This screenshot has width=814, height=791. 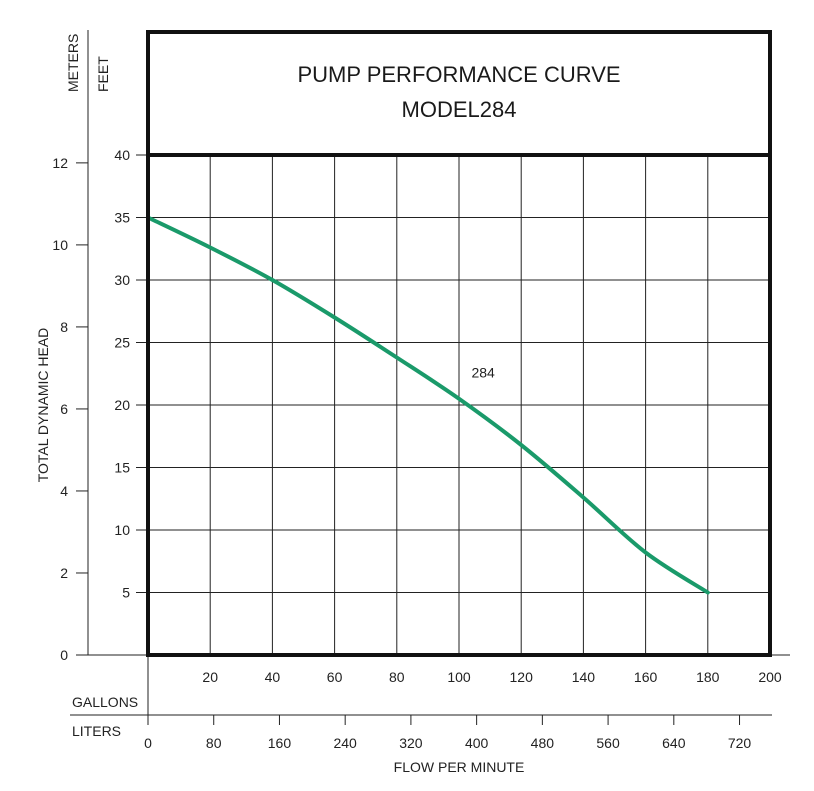 What do you see at coordinates (122, 530) in the screenshot?
I see `feet-tick-label: 10` at bounding box center [122, 530].